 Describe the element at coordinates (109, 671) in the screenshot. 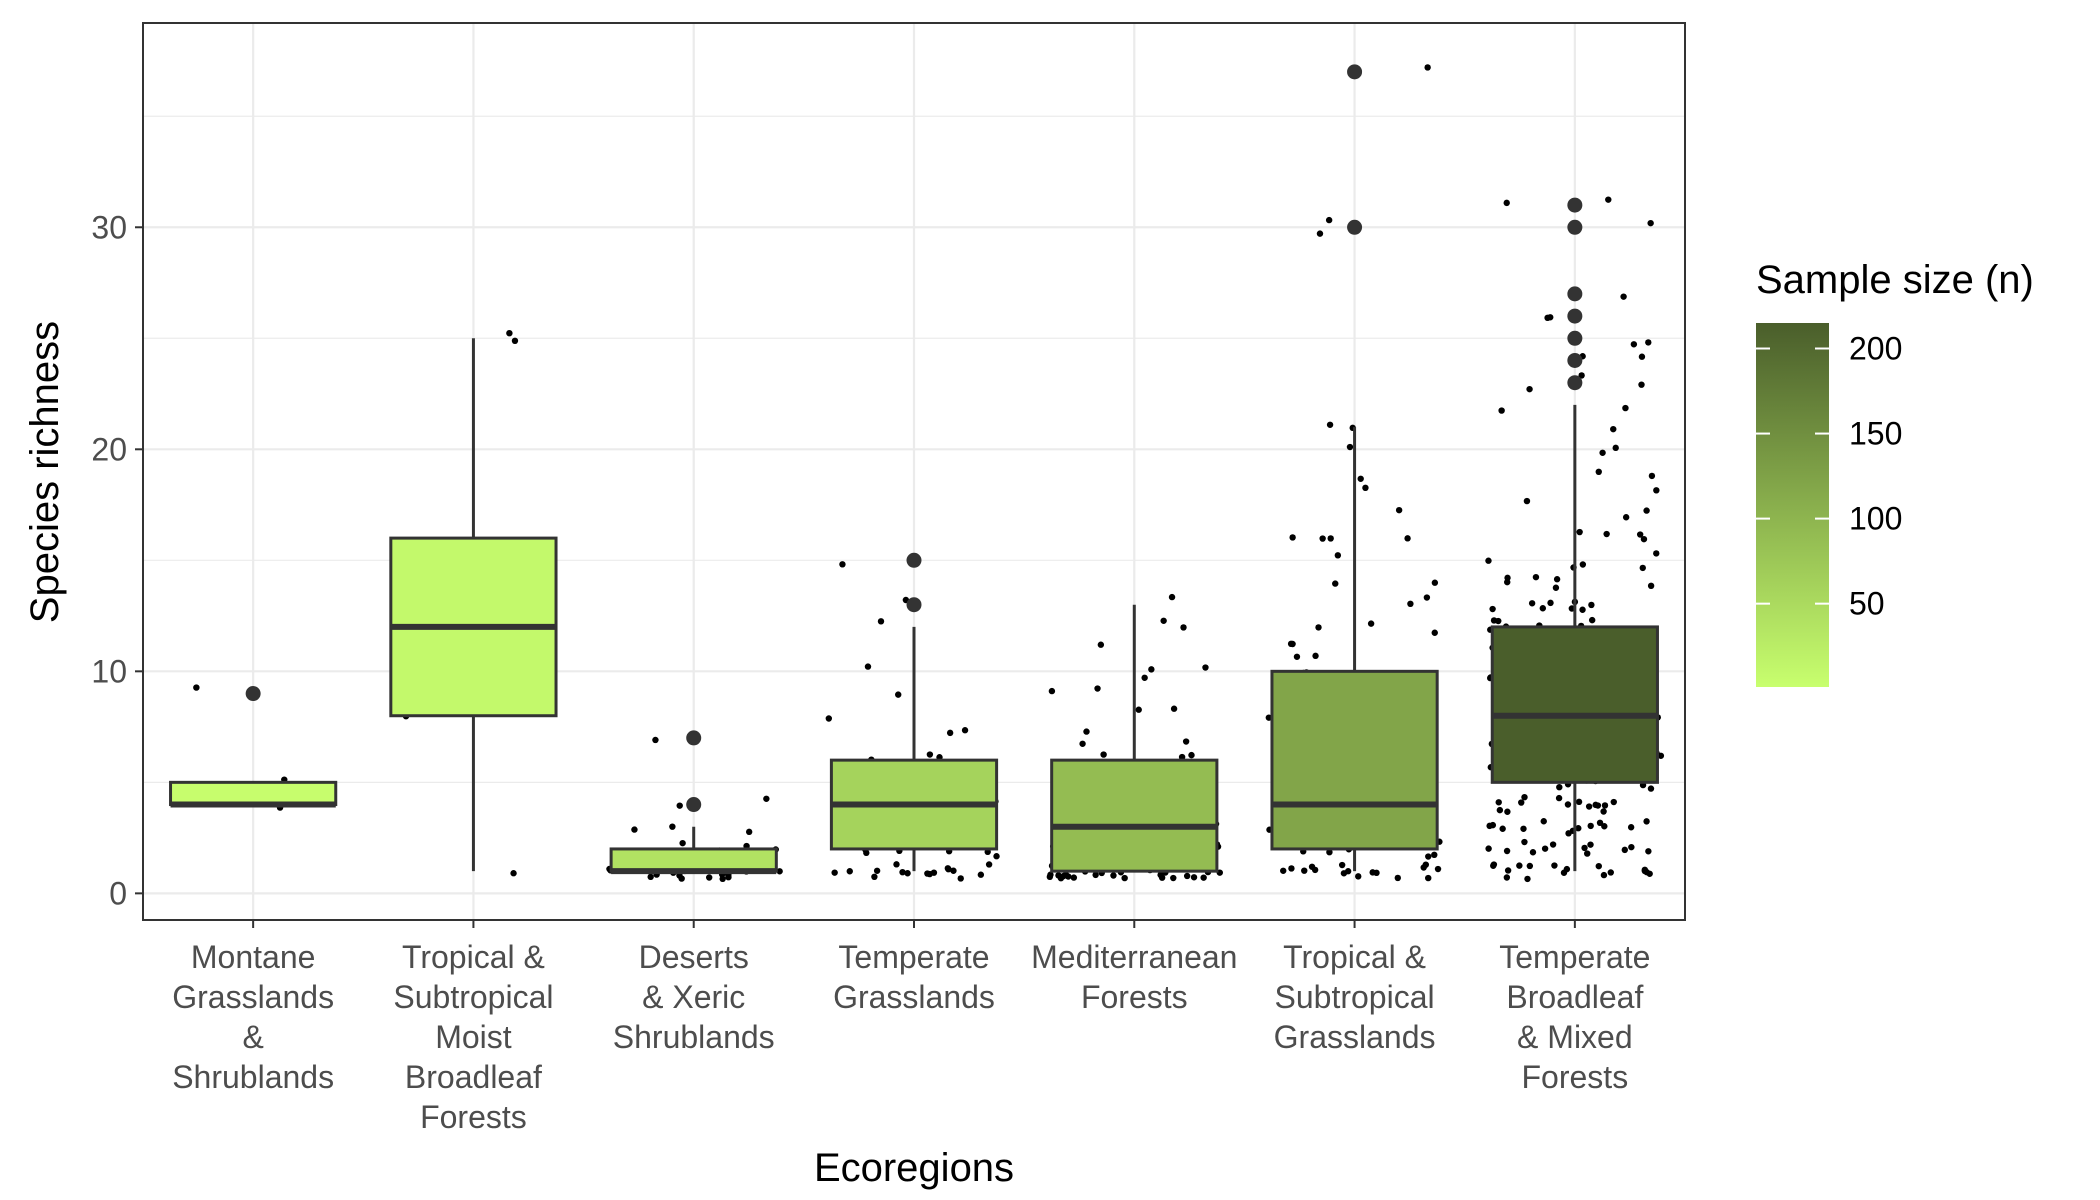

I see `y-tick-label: 10` at that location.